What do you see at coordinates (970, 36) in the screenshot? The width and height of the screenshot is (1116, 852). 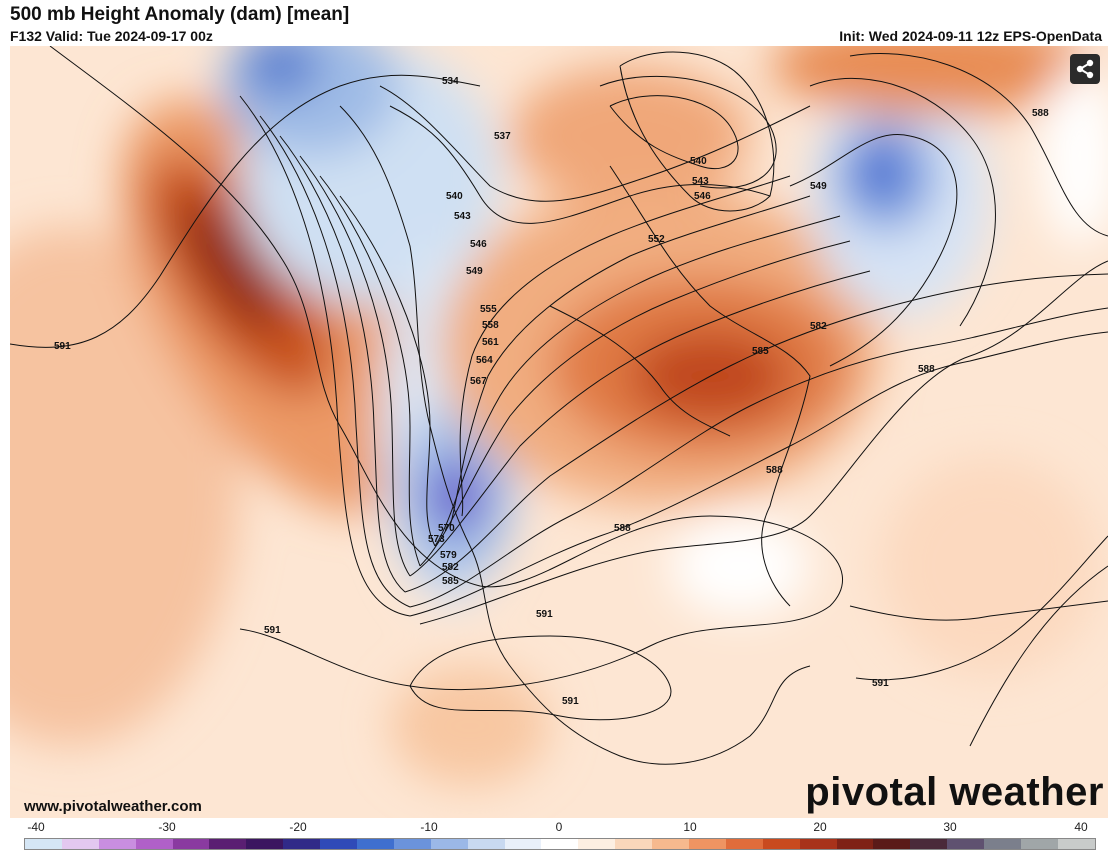 I see `init-time: Init: Wed 2024-09-11 12z EPS-OpenData` at bounding box center [970, 36].